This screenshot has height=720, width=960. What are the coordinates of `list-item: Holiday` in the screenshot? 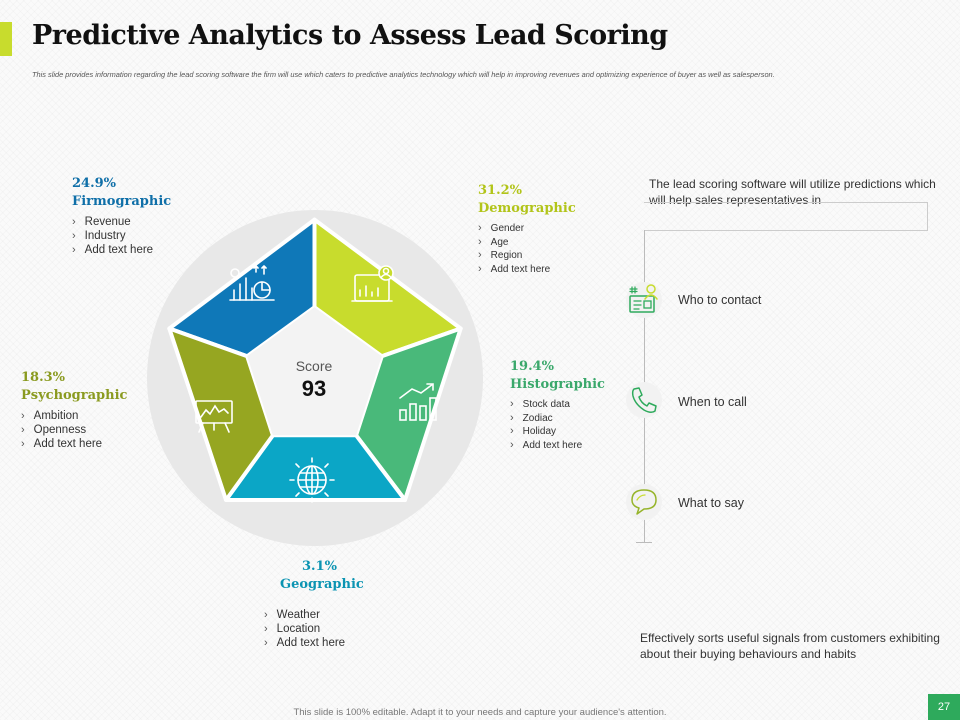 It's located at (557, 432).